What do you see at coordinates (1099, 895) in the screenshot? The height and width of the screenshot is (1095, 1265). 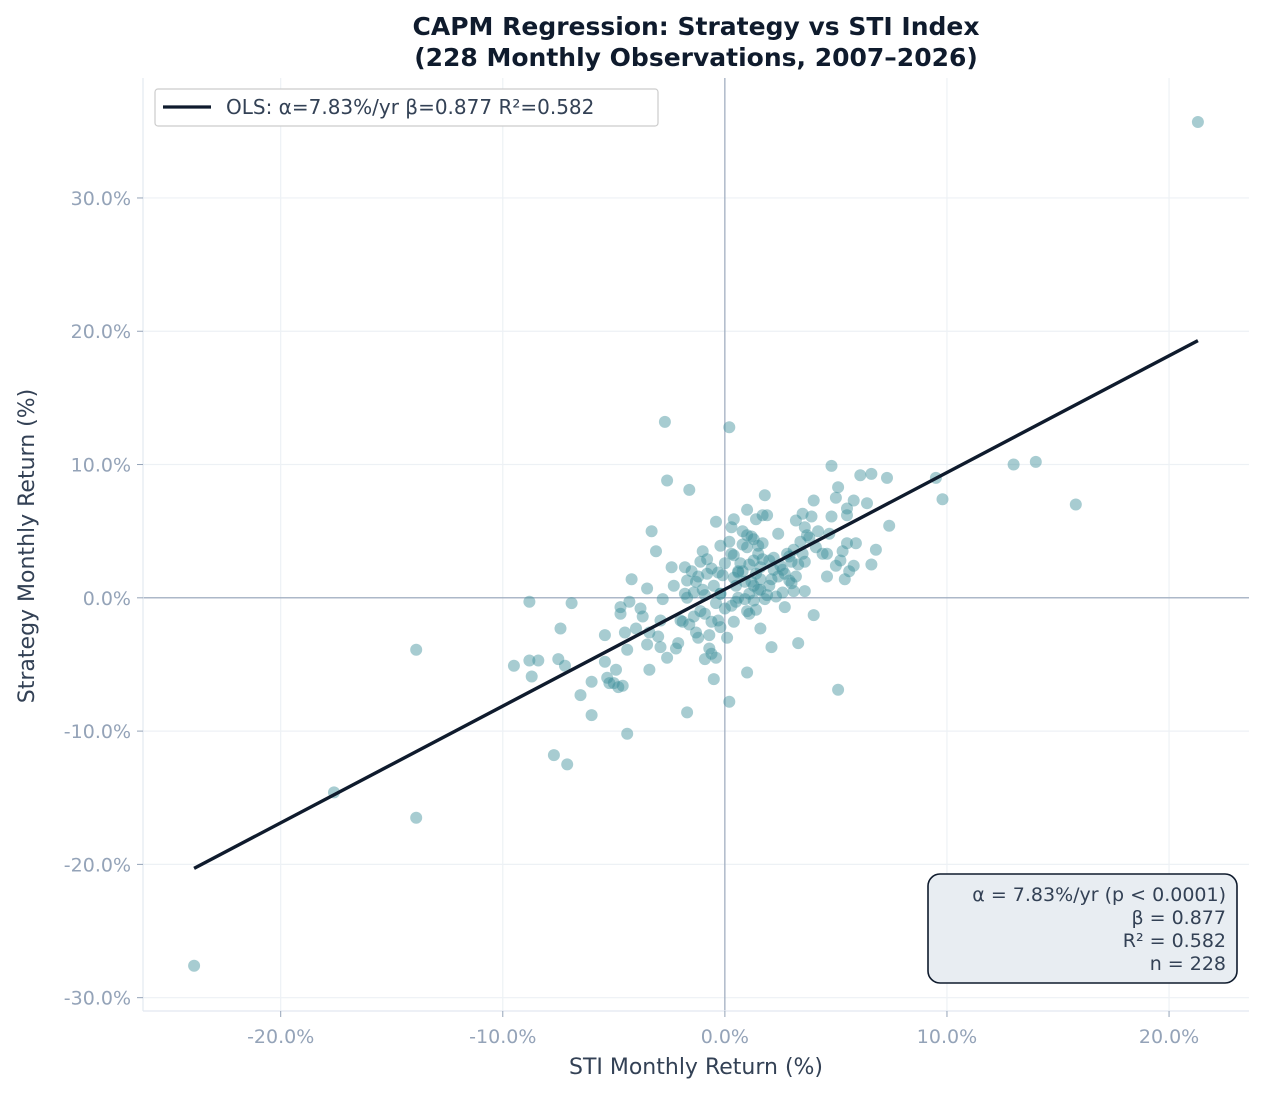 I see `stats-alpha: α = 7.83%/yr (p < 0.0001)` at bounding box center [1099, 895].